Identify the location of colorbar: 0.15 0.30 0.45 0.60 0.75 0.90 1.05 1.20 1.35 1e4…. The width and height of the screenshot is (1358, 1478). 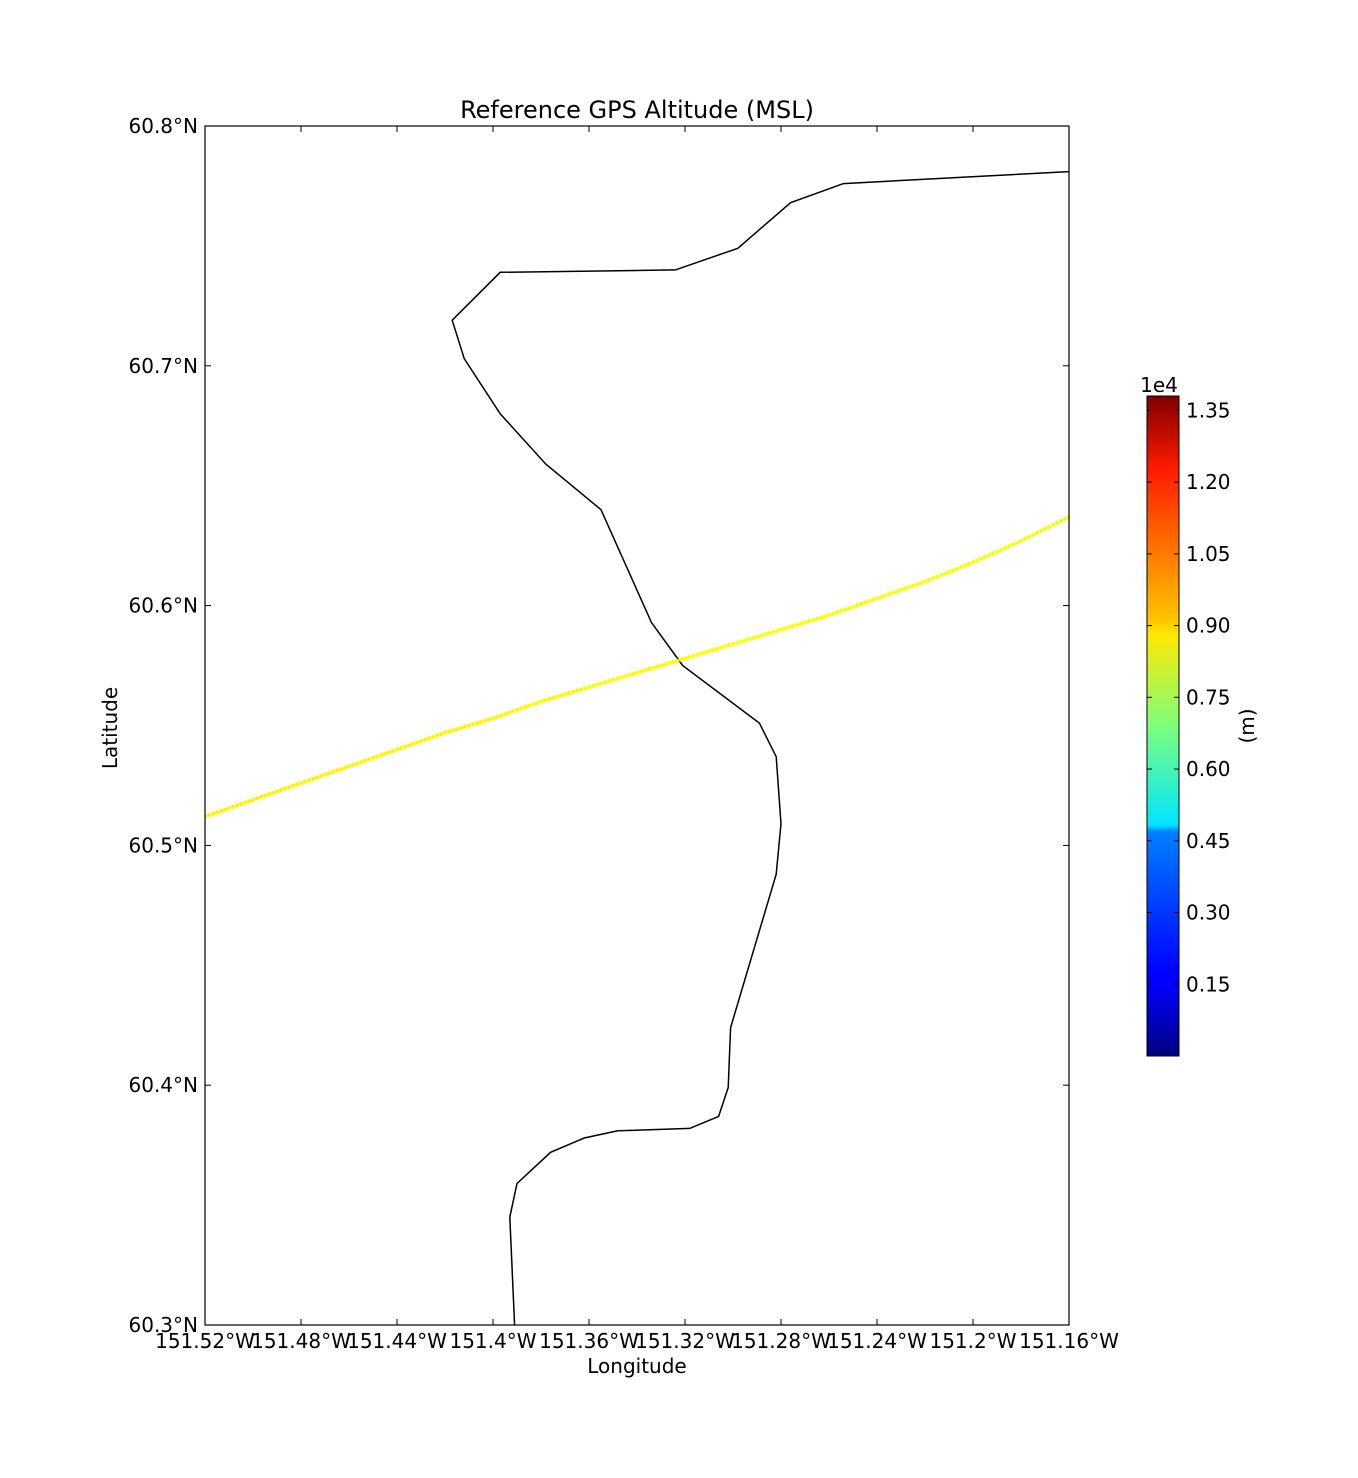
(1199, 715).